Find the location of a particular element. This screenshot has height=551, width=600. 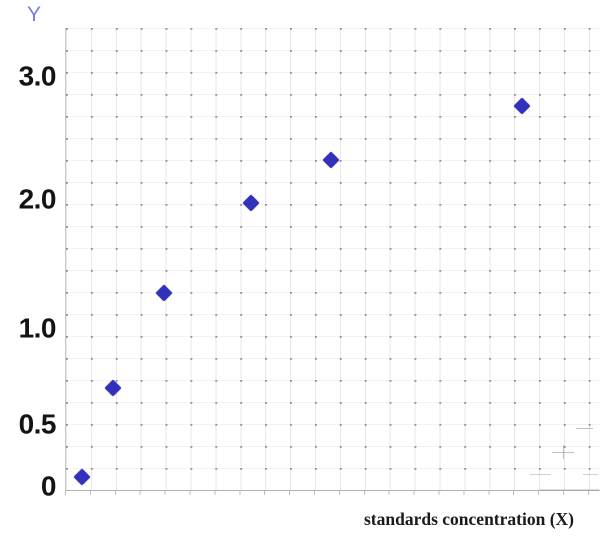

y-axis-tick-label: 0.5 is located at coordinates (37, 424).